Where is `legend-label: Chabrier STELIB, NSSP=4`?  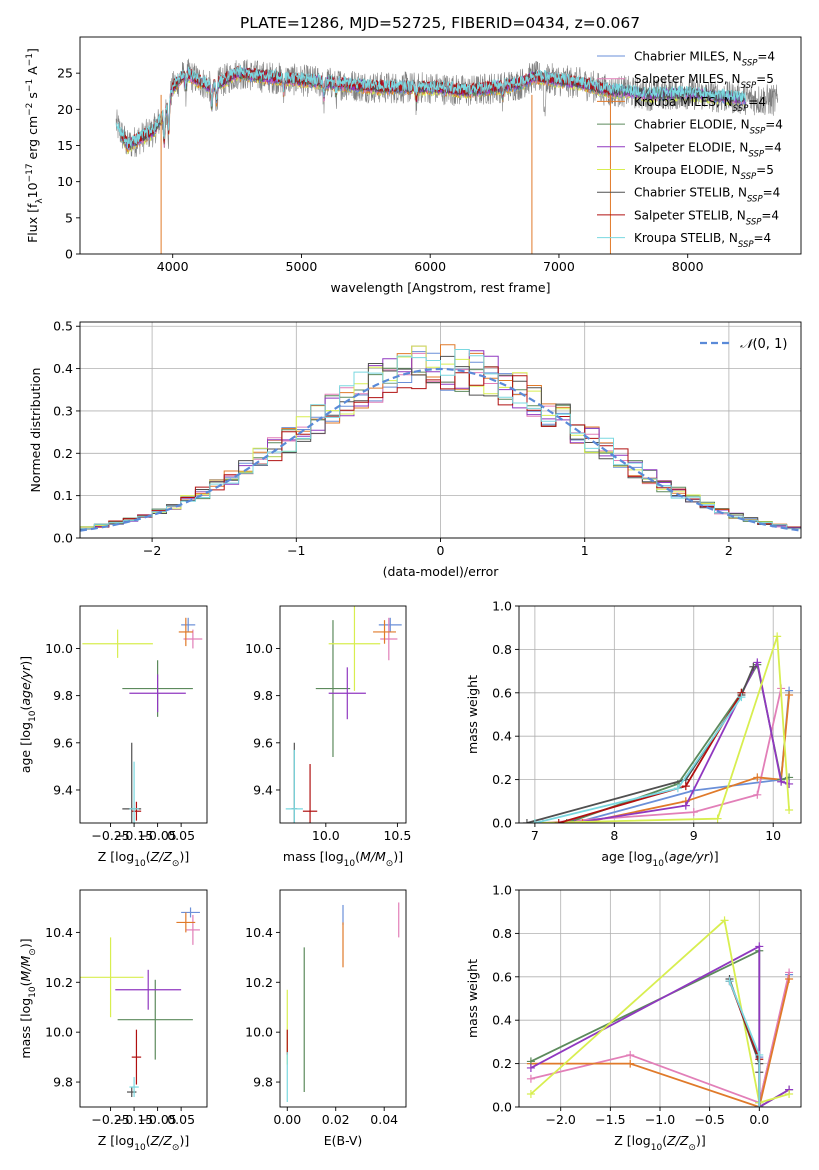 legend-label: Chabrier STELIB, NSSP=4 is located at coordinates (707, 195).